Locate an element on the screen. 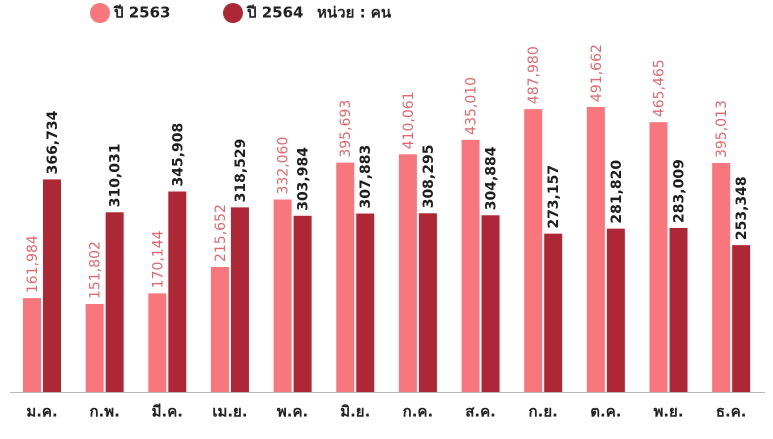 Image resolution: width=773 pixels, height=439 pixels. value-label: 410,061 is located at coordinates (409, 120).